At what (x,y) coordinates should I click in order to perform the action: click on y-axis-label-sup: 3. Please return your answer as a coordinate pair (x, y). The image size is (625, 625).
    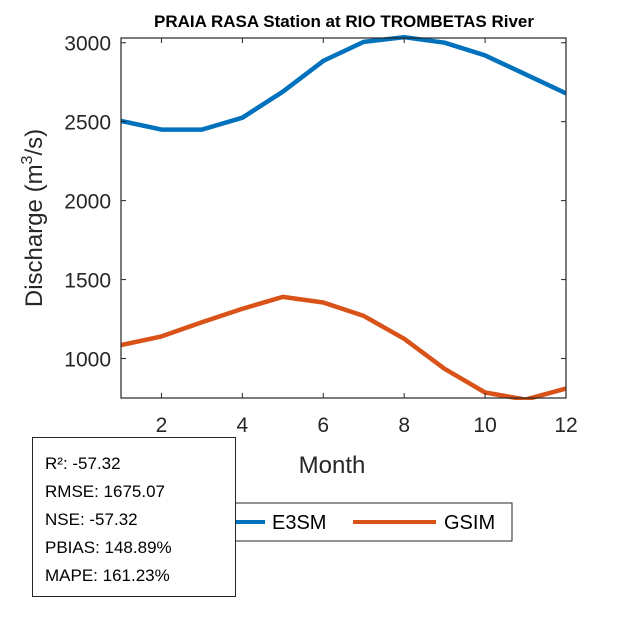
    Looking at the image, I should click on (27, 159).